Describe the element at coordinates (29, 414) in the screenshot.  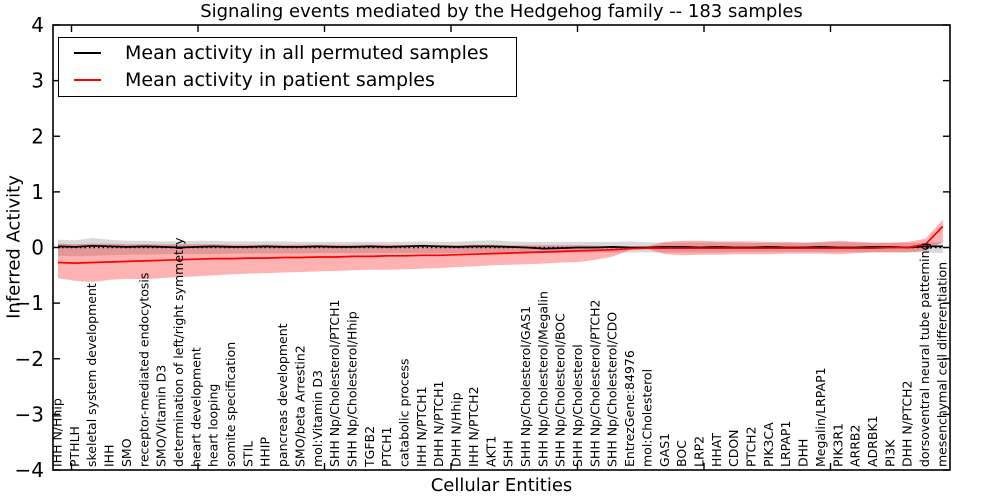
I see `y-tick-label: −3` at that location.